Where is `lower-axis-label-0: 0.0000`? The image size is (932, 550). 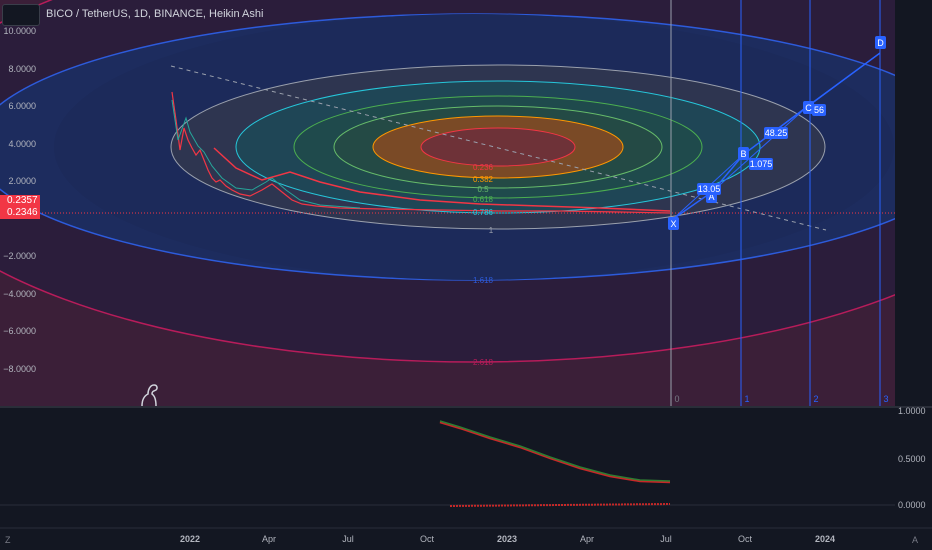
lower-axis-label-0: 0.0000 is located at coordinates (912, 505).